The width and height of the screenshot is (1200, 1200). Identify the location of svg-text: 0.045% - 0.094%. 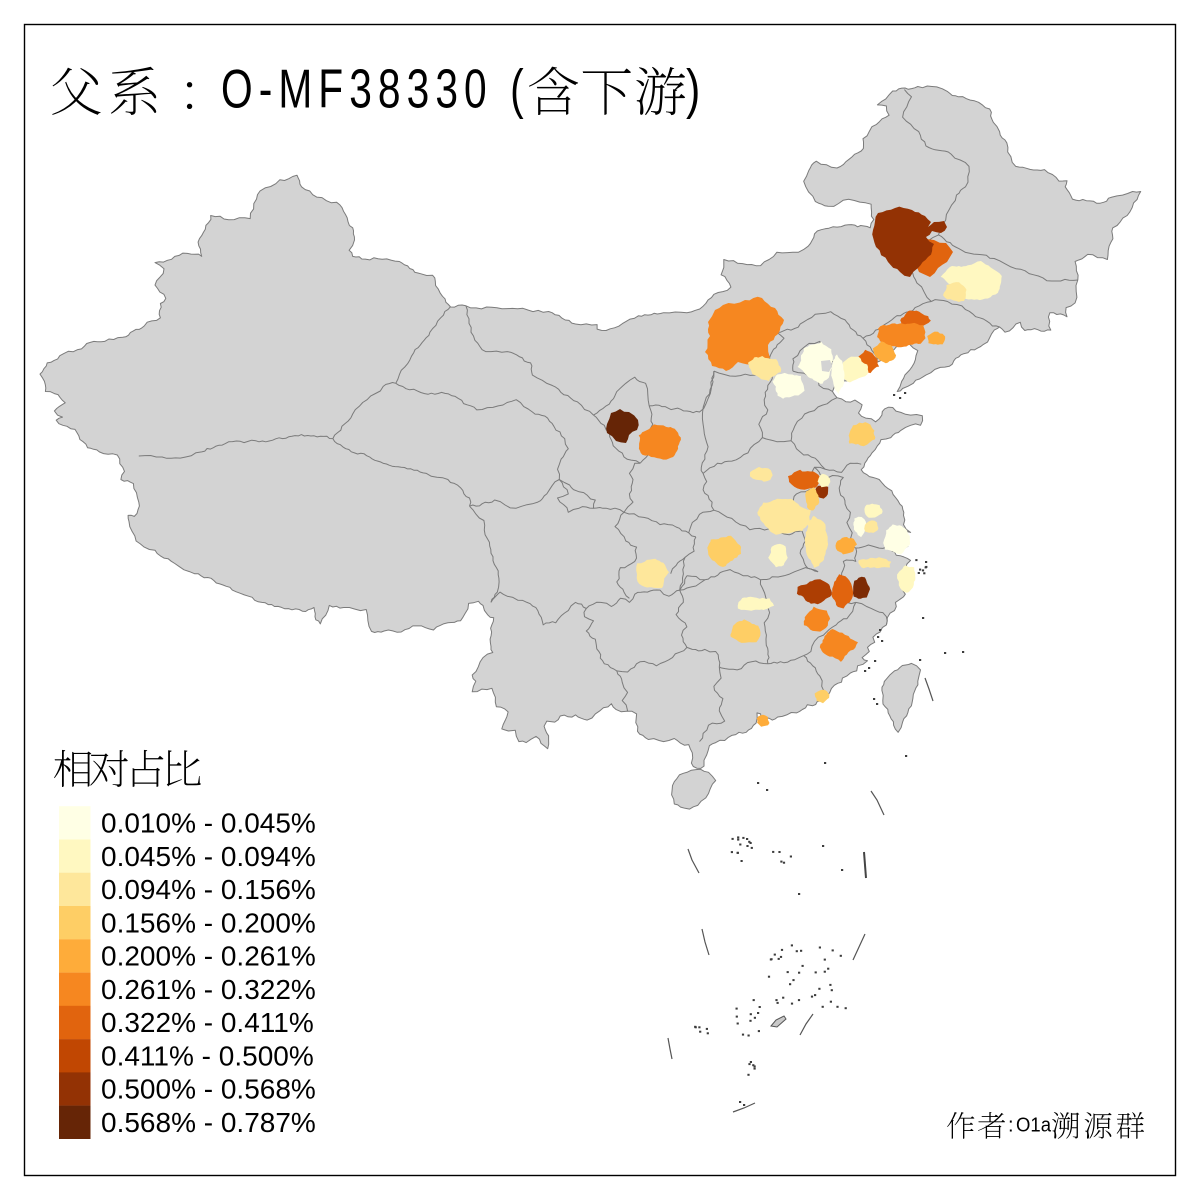
(208, 856).